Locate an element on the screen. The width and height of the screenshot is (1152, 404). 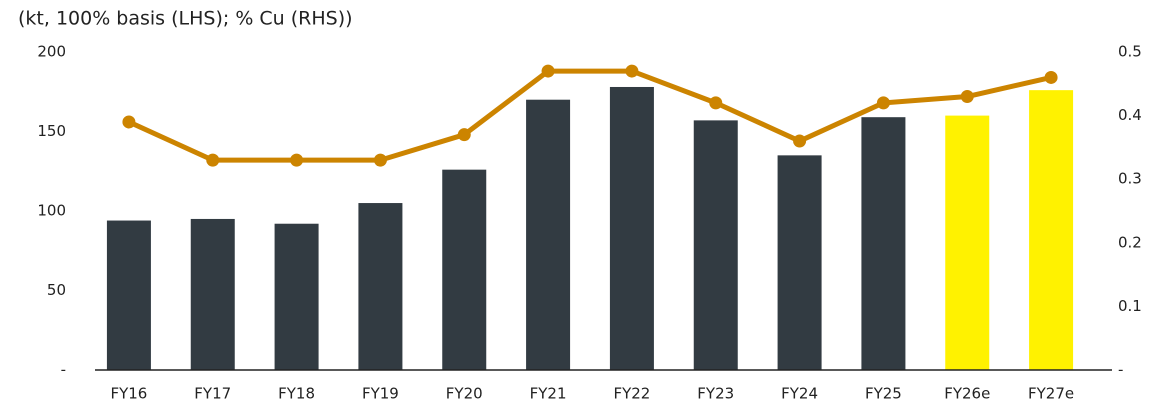
x-tick-label: FY25 is located at coordinates (883, 394).